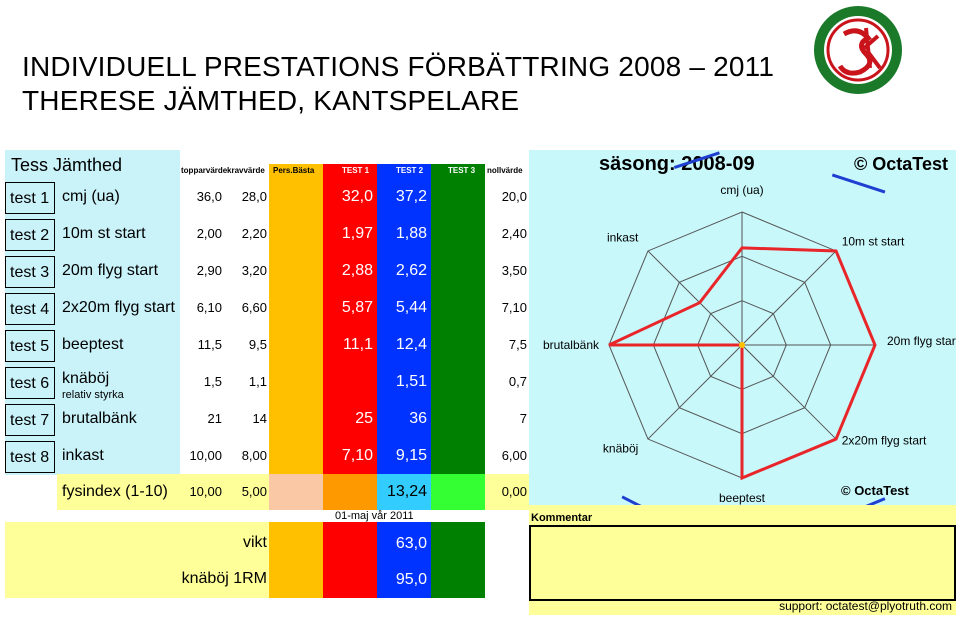 The image size is (960, 620). I want to click on radar-center-point, so click(742, 345).